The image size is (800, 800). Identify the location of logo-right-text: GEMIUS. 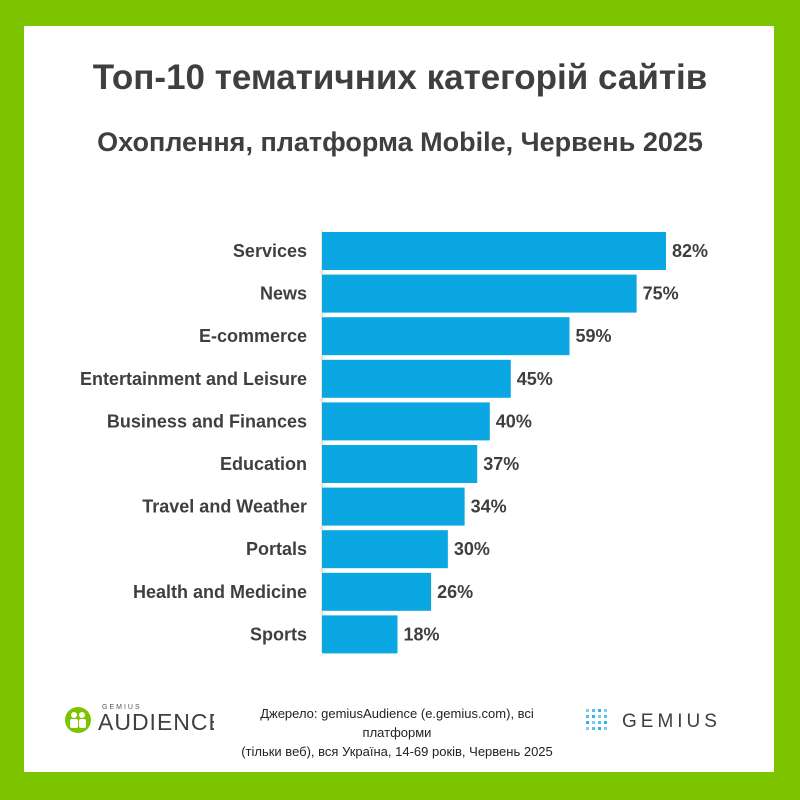
(671, 721).